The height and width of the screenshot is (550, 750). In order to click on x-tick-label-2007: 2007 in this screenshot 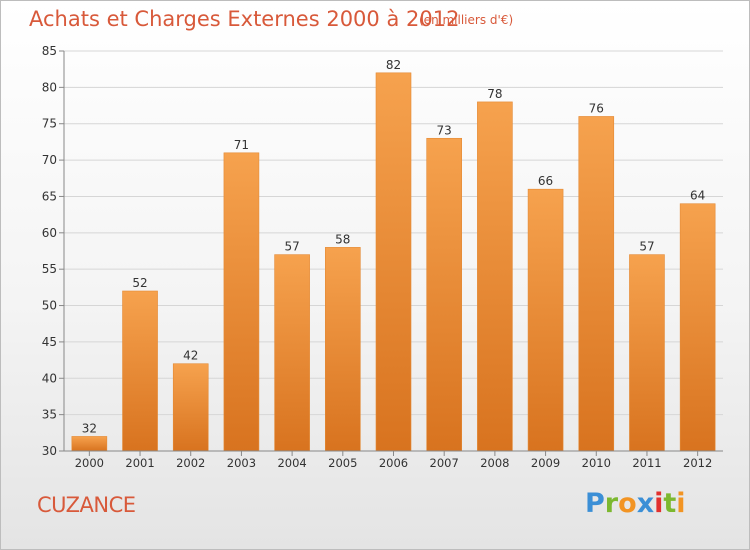, I will do `click(444, 463)`.